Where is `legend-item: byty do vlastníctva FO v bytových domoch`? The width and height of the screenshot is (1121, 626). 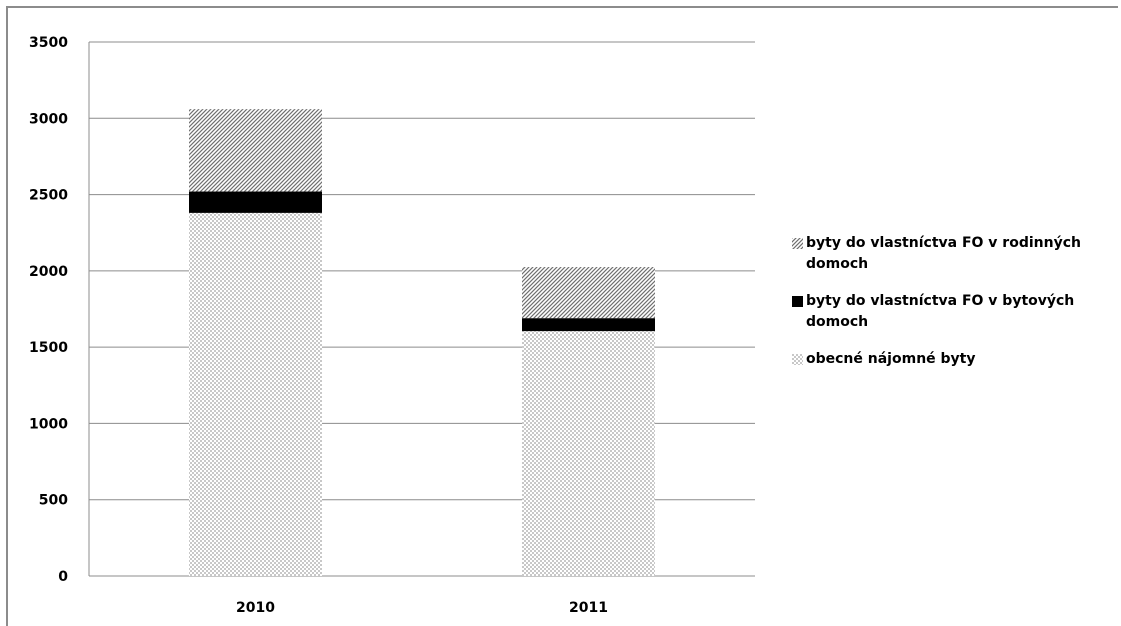
legend-item: byty do vlastníctva FO v bytových domoch is located at coordinates (956, 312).